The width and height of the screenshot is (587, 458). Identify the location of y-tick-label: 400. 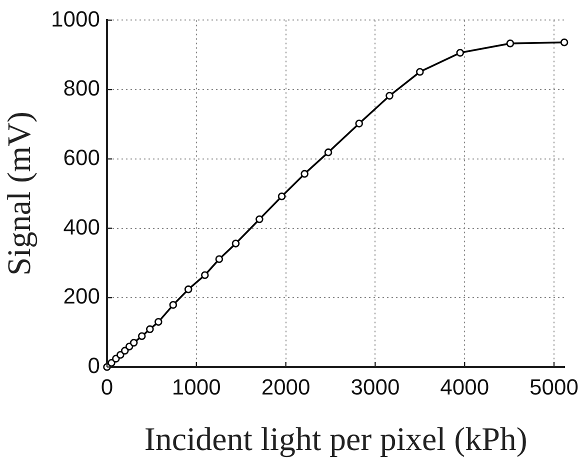
(81, 227).